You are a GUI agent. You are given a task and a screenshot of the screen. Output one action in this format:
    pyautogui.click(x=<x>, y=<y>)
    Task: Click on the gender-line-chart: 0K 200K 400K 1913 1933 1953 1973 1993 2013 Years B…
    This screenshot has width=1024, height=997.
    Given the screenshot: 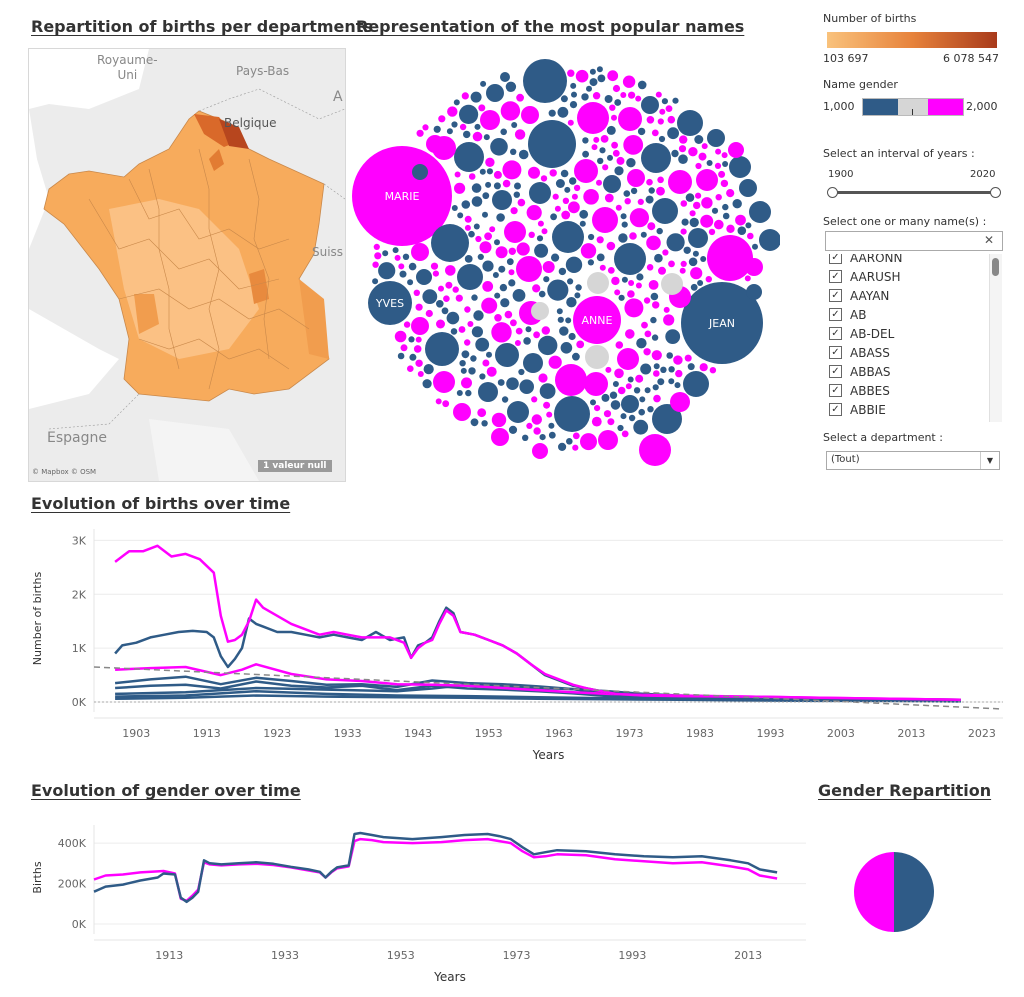 What is the action you would take?
    pyautogui.click(x=407, y=895)
    